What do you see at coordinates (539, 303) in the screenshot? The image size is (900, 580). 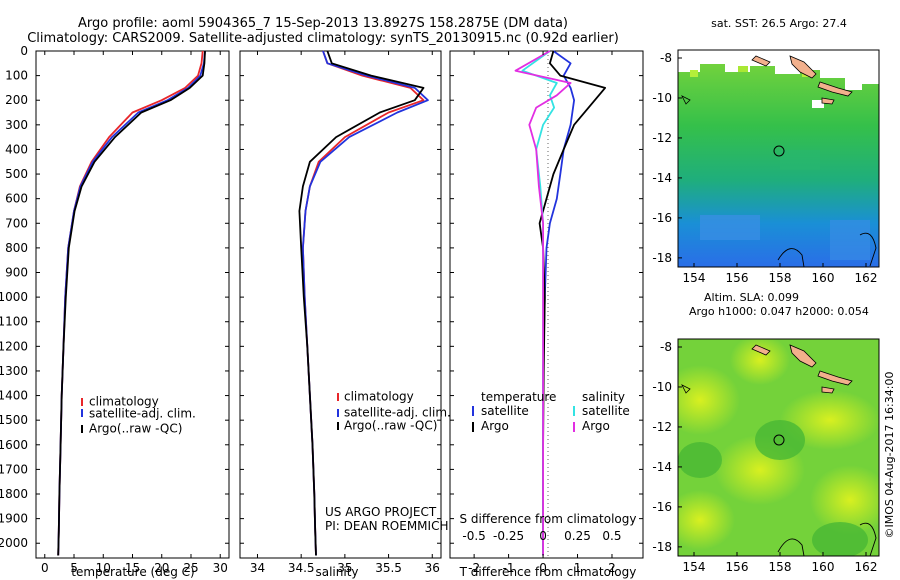 I see `series-line-salinity-satellite` at bounding box center [539, 303].